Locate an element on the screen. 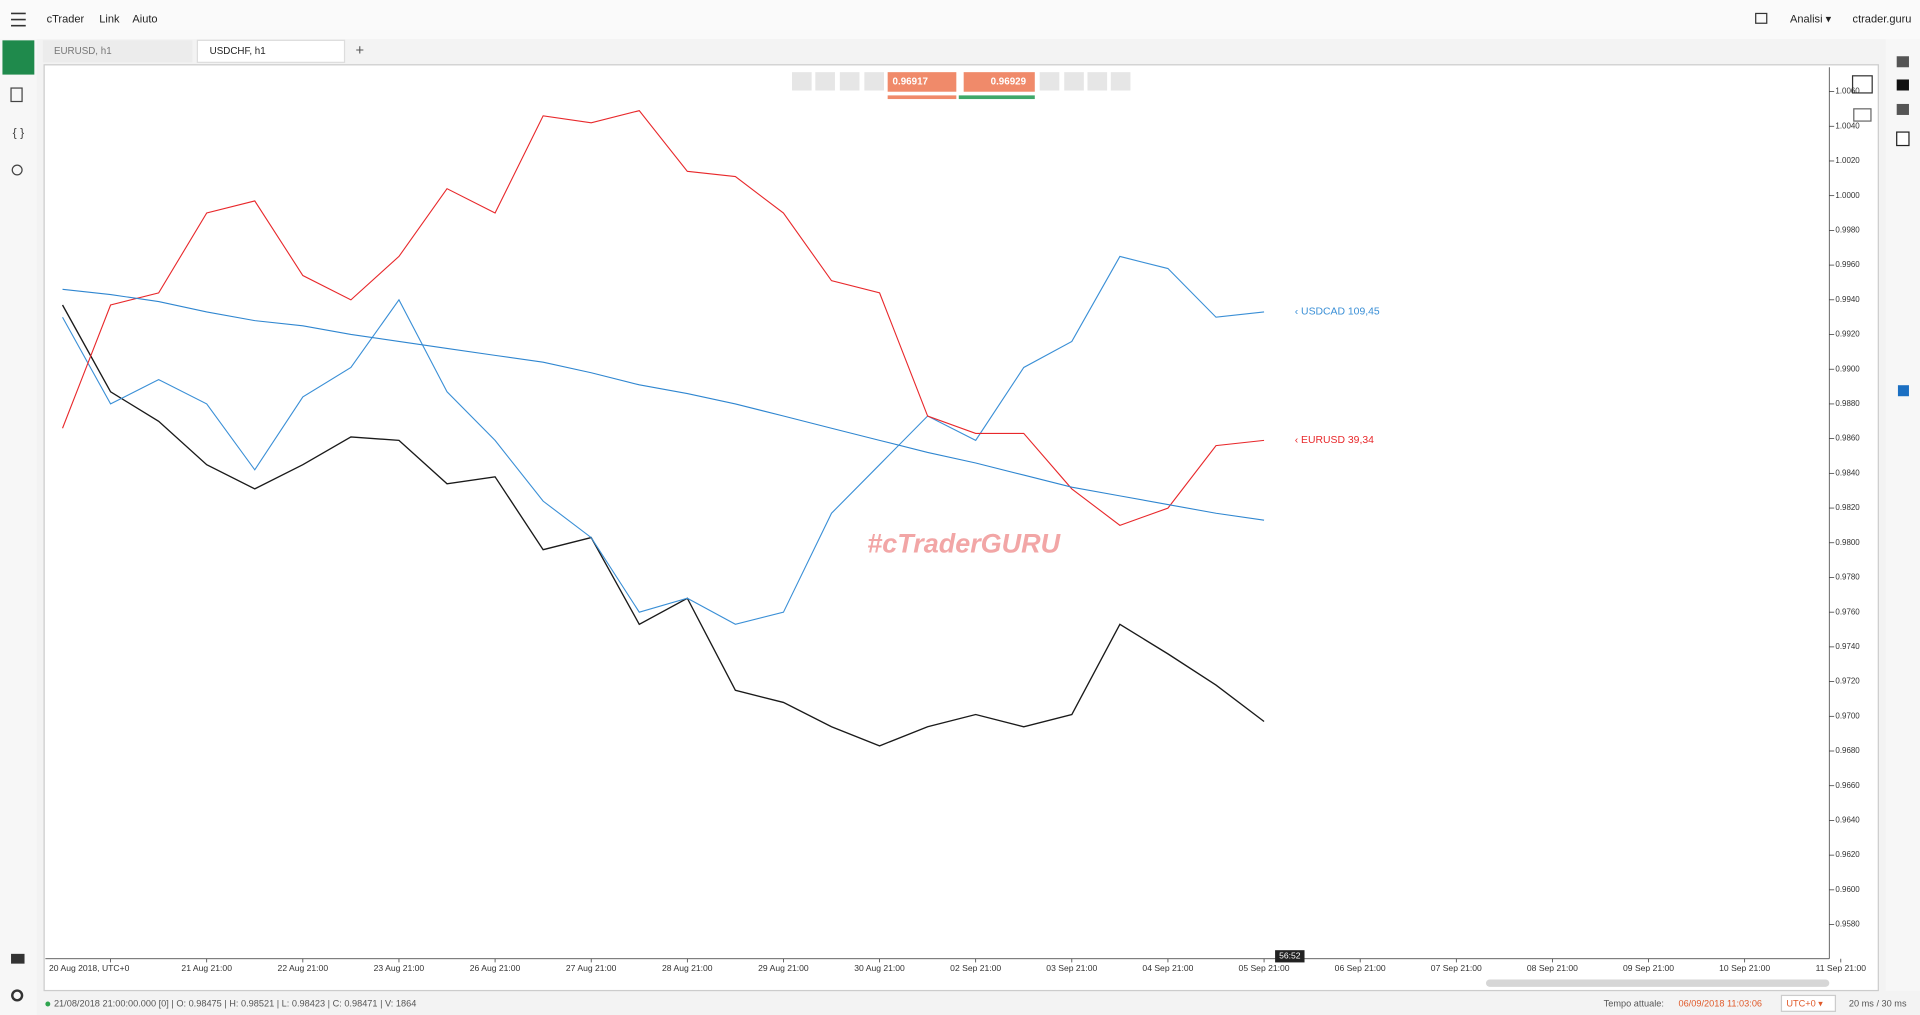 This screenshot has height=1015, width=1920. zoom-button is located at coordinates (802, 81).